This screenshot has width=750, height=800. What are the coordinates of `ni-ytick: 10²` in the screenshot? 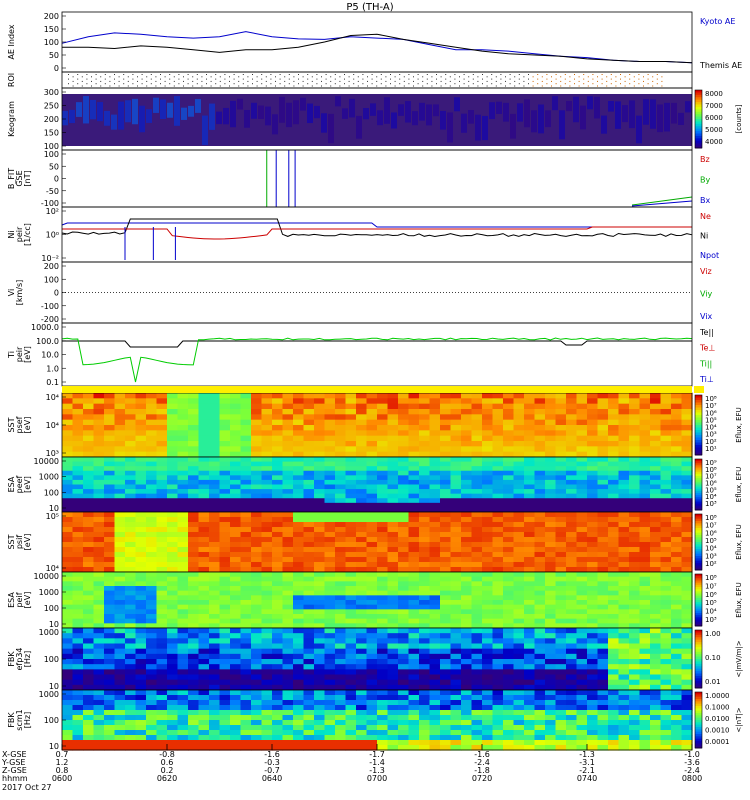 It's located at (52, 211).